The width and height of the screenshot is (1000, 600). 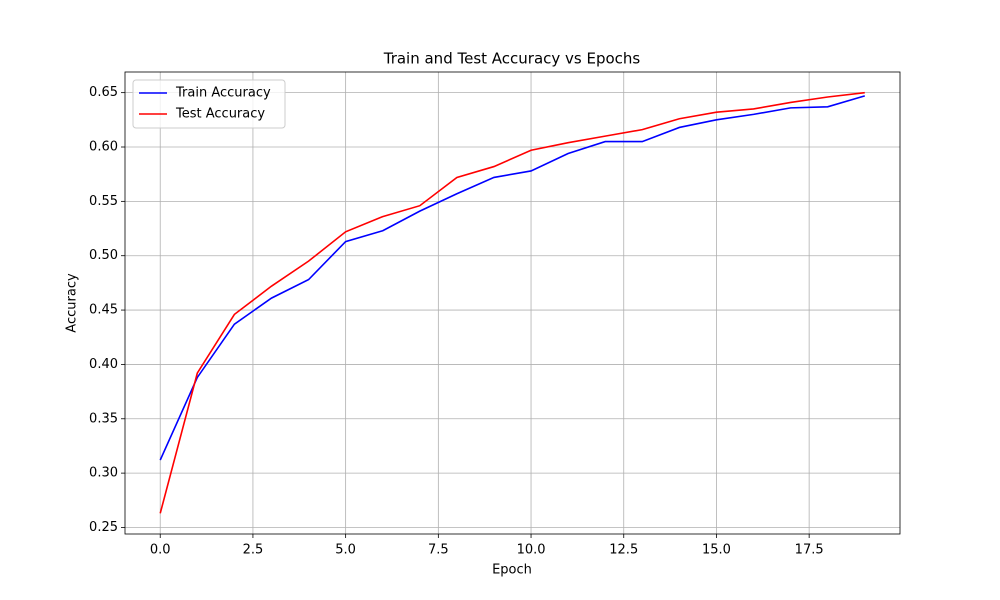 I want to click on x-tick-label: 7.5, so click(x=438, y=550).